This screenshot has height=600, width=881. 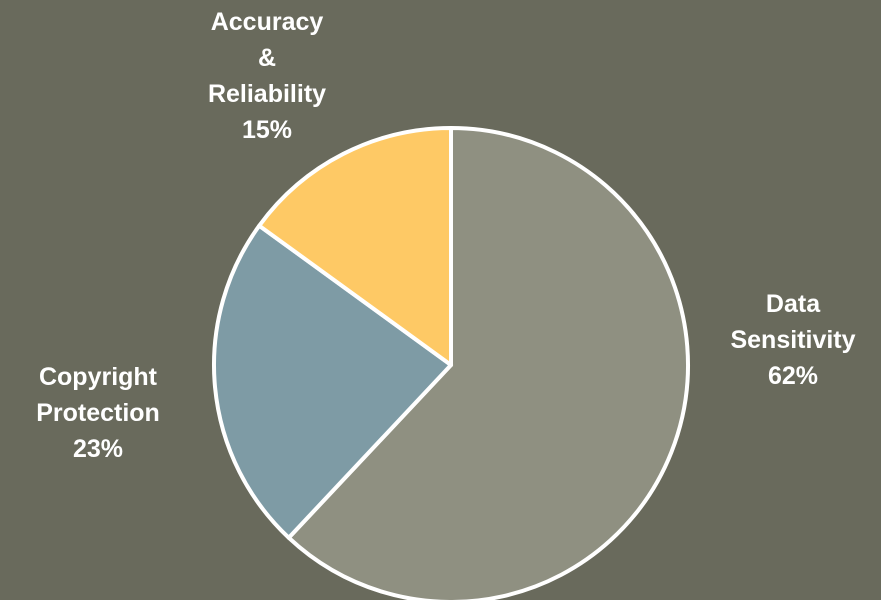 I want to click on slice-category-label-1-line-0: Copyright, so click(x=98, y=377).